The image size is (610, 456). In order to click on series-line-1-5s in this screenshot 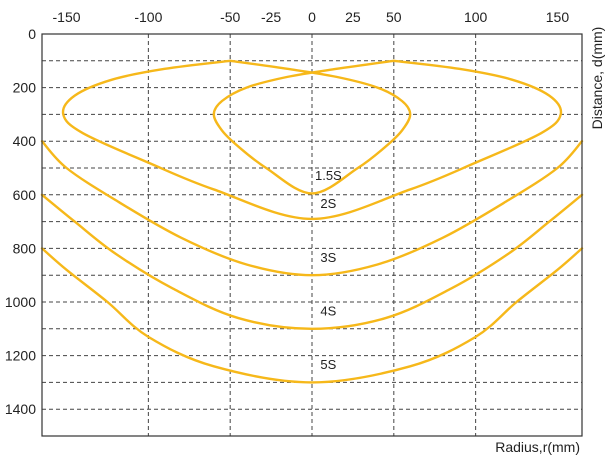, I will do `click(312, 127)`.